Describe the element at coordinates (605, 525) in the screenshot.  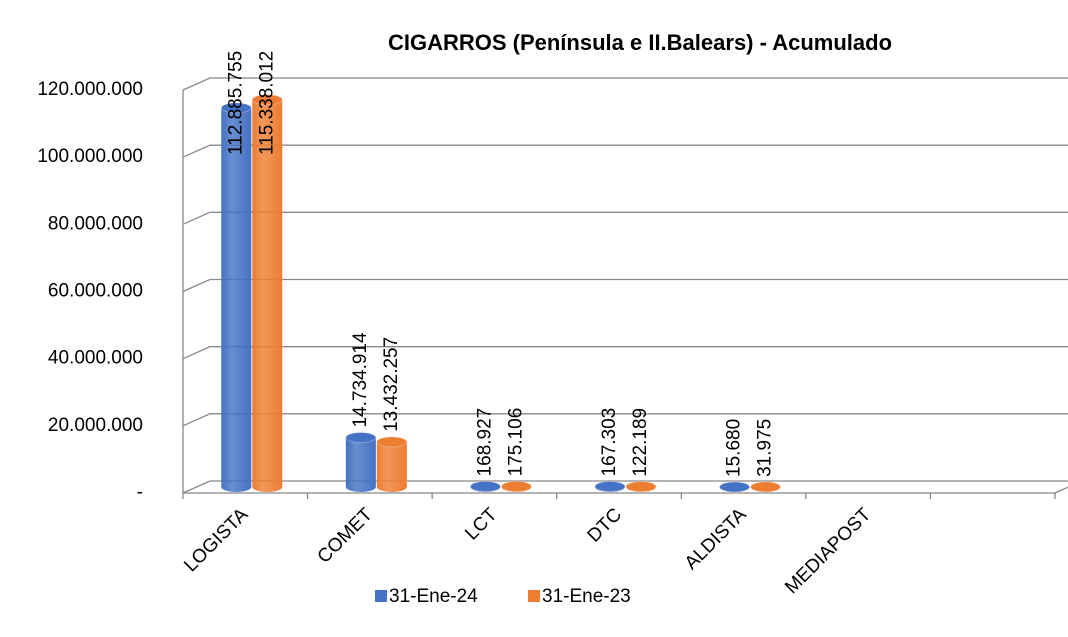
I see `x-tick-label: DTC` at that location.